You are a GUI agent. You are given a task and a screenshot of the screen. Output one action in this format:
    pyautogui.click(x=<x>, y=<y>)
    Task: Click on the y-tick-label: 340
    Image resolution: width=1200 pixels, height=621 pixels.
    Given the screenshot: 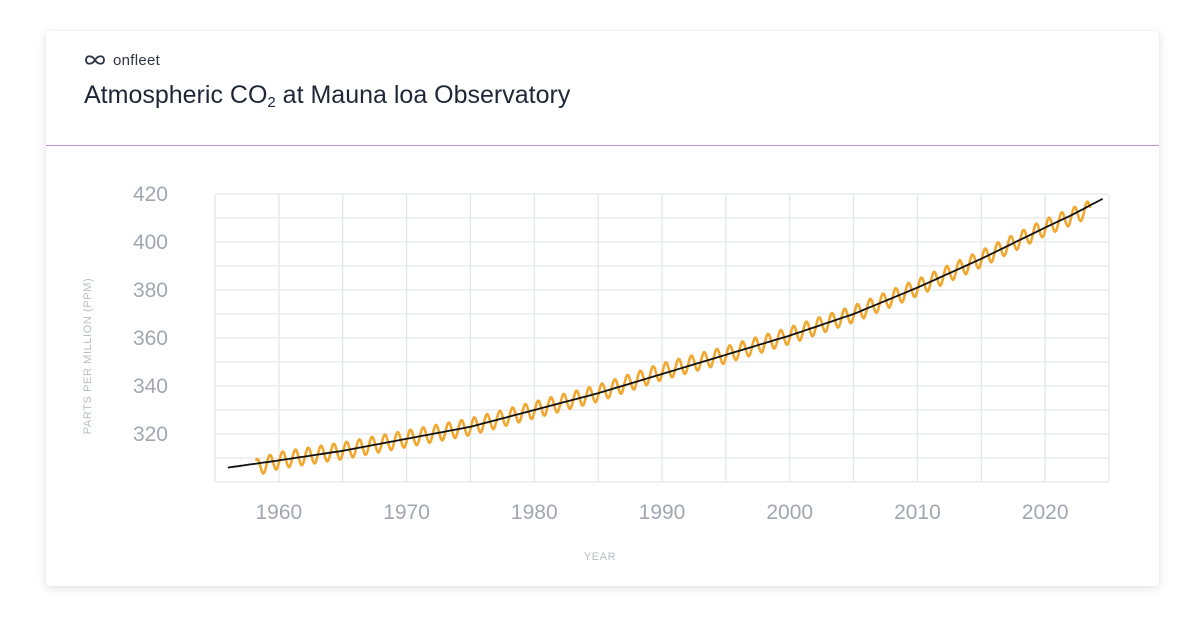 What is the action you would take?
    pyautogui.click(x=150, y=386)
    